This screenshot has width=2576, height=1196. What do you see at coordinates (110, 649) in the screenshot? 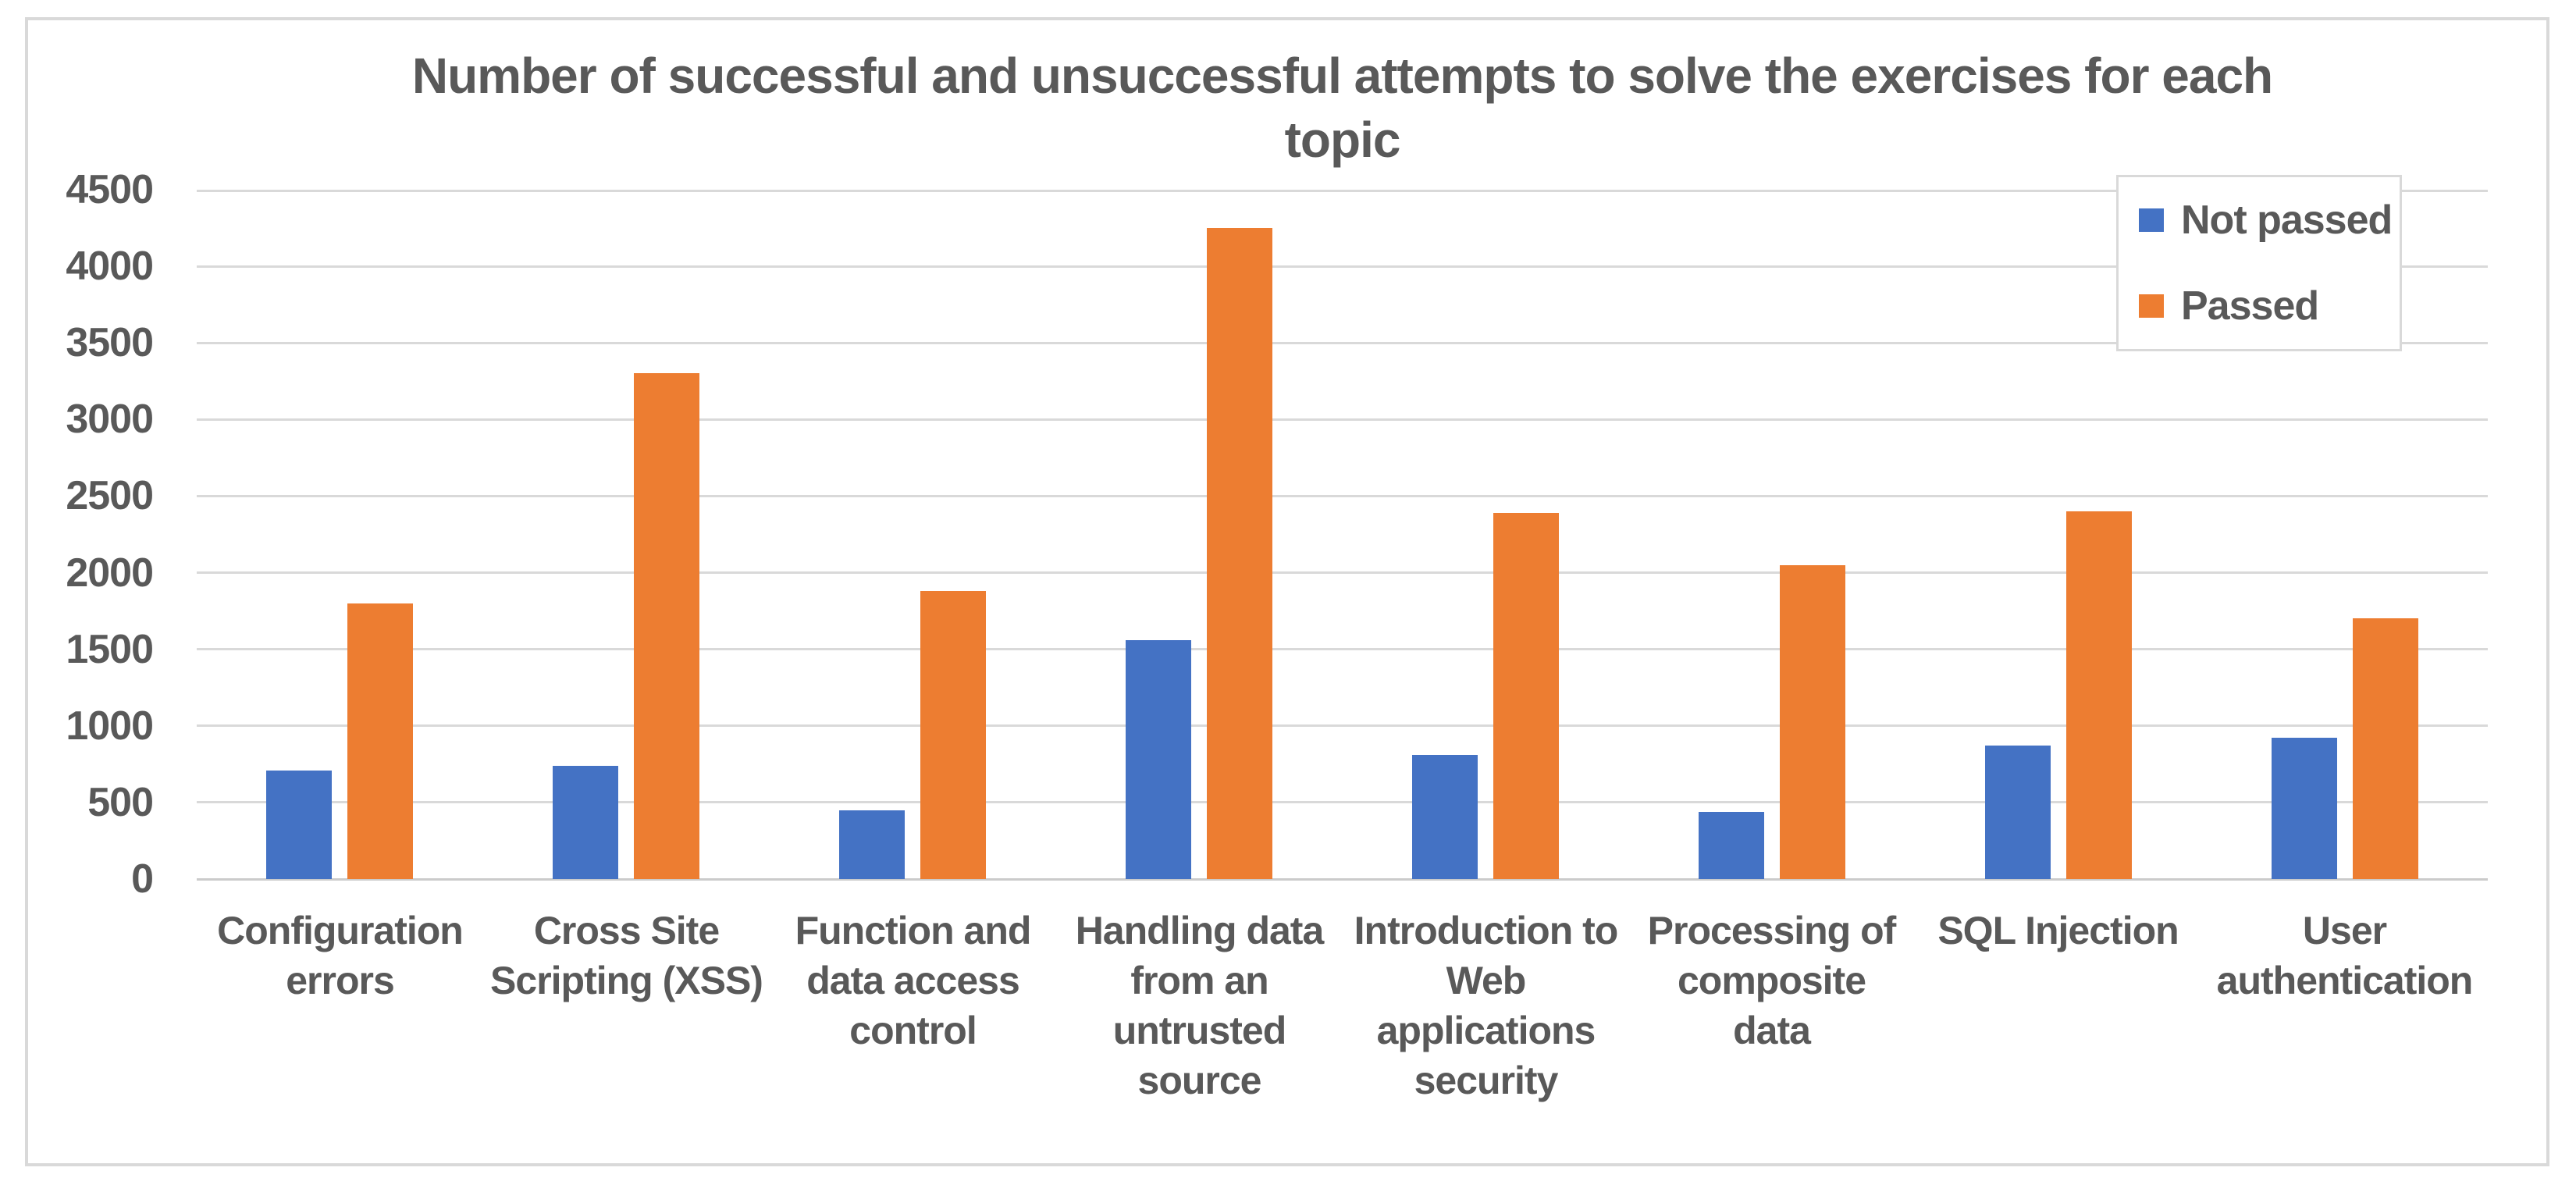
I see `y-tick-label-1500: 1500` at bounding box center [110, 649].